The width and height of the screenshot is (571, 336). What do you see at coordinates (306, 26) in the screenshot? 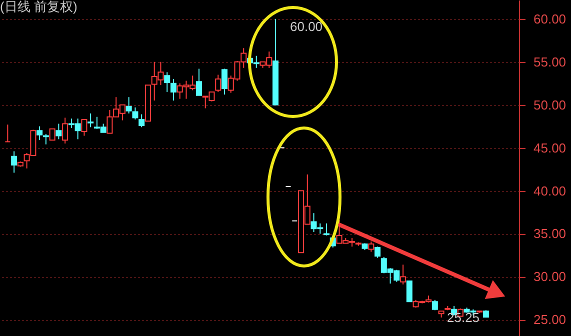
I see `annotation: 60.00` at bounding box center [306, 26].